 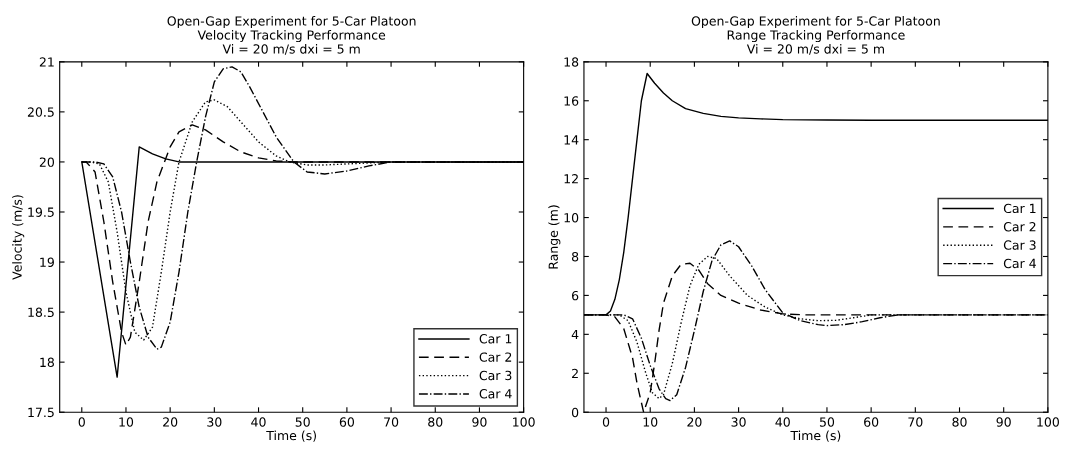 What do you see at coordinates (575, 256) in the screenshot?
I see `y-tick-label: 8` at bounding box center [575, 256].